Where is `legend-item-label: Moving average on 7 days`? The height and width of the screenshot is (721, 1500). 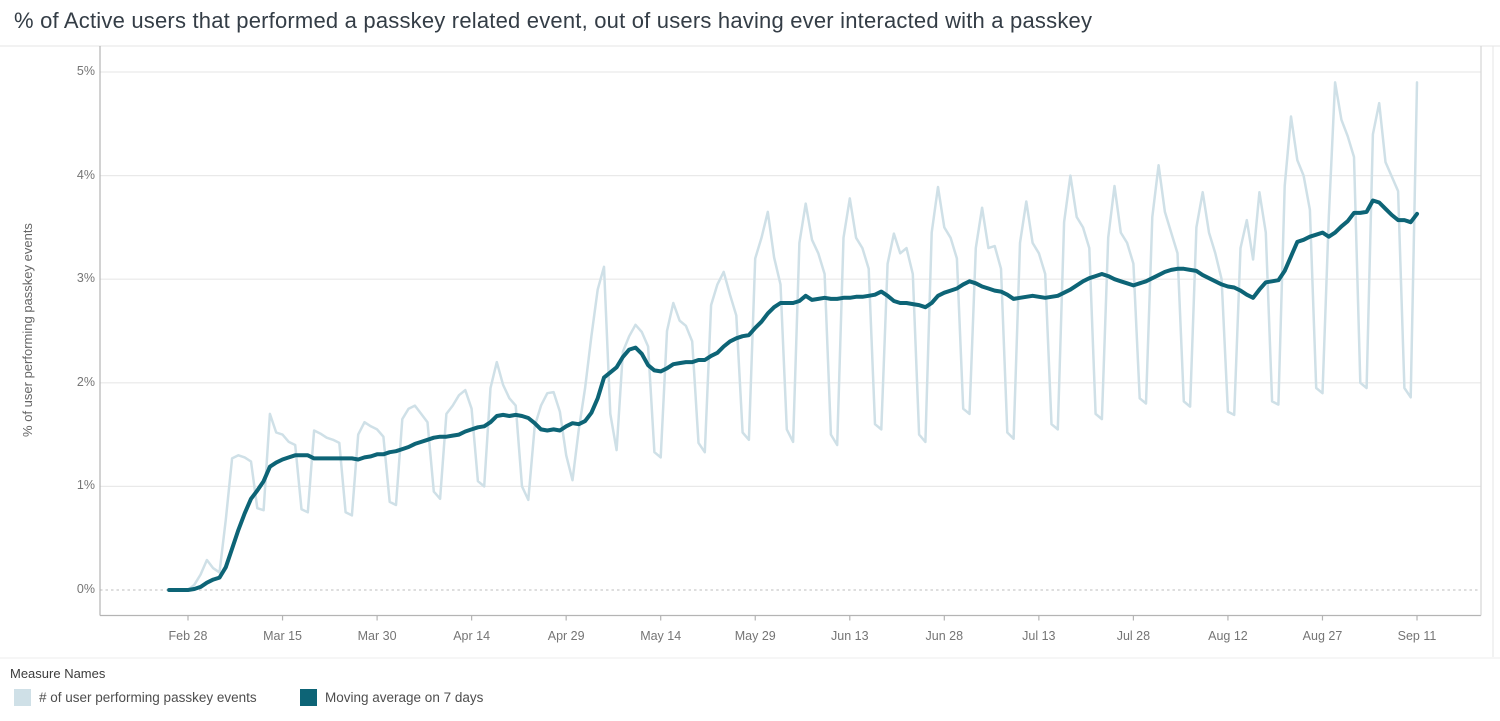
legend-item-label: Moving average on 7 days is located at coordinates (404, 697).